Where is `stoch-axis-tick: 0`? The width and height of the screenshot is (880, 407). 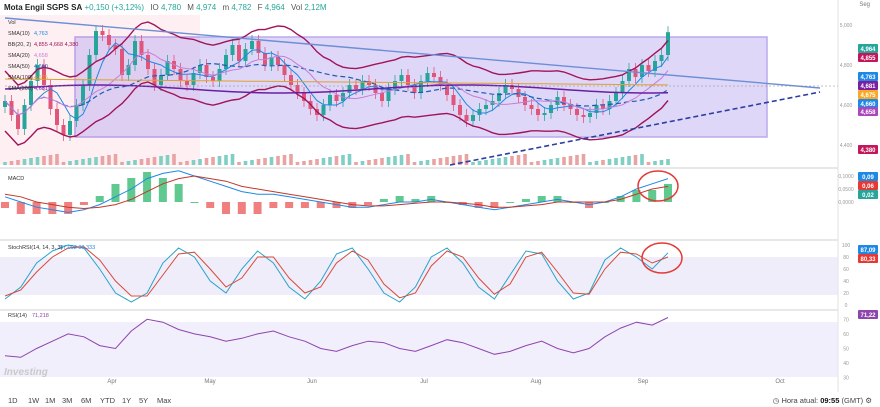
stoch-axis-tick: 0 is located at coordinates (846, 306).